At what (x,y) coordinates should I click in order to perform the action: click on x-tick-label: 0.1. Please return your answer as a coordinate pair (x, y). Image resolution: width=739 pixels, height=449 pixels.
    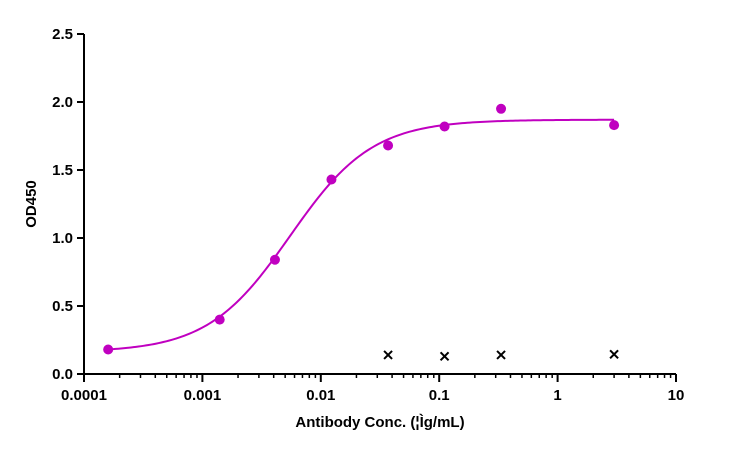
    Looking at the image, I should click on (439, 395).